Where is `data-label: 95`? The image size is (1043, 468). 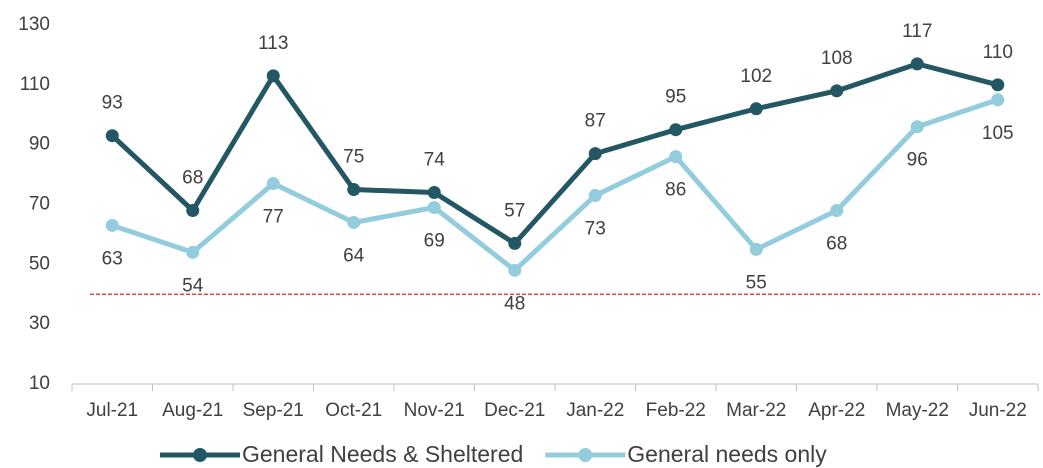
data-label: 95 is located at coordinates (675, 97).